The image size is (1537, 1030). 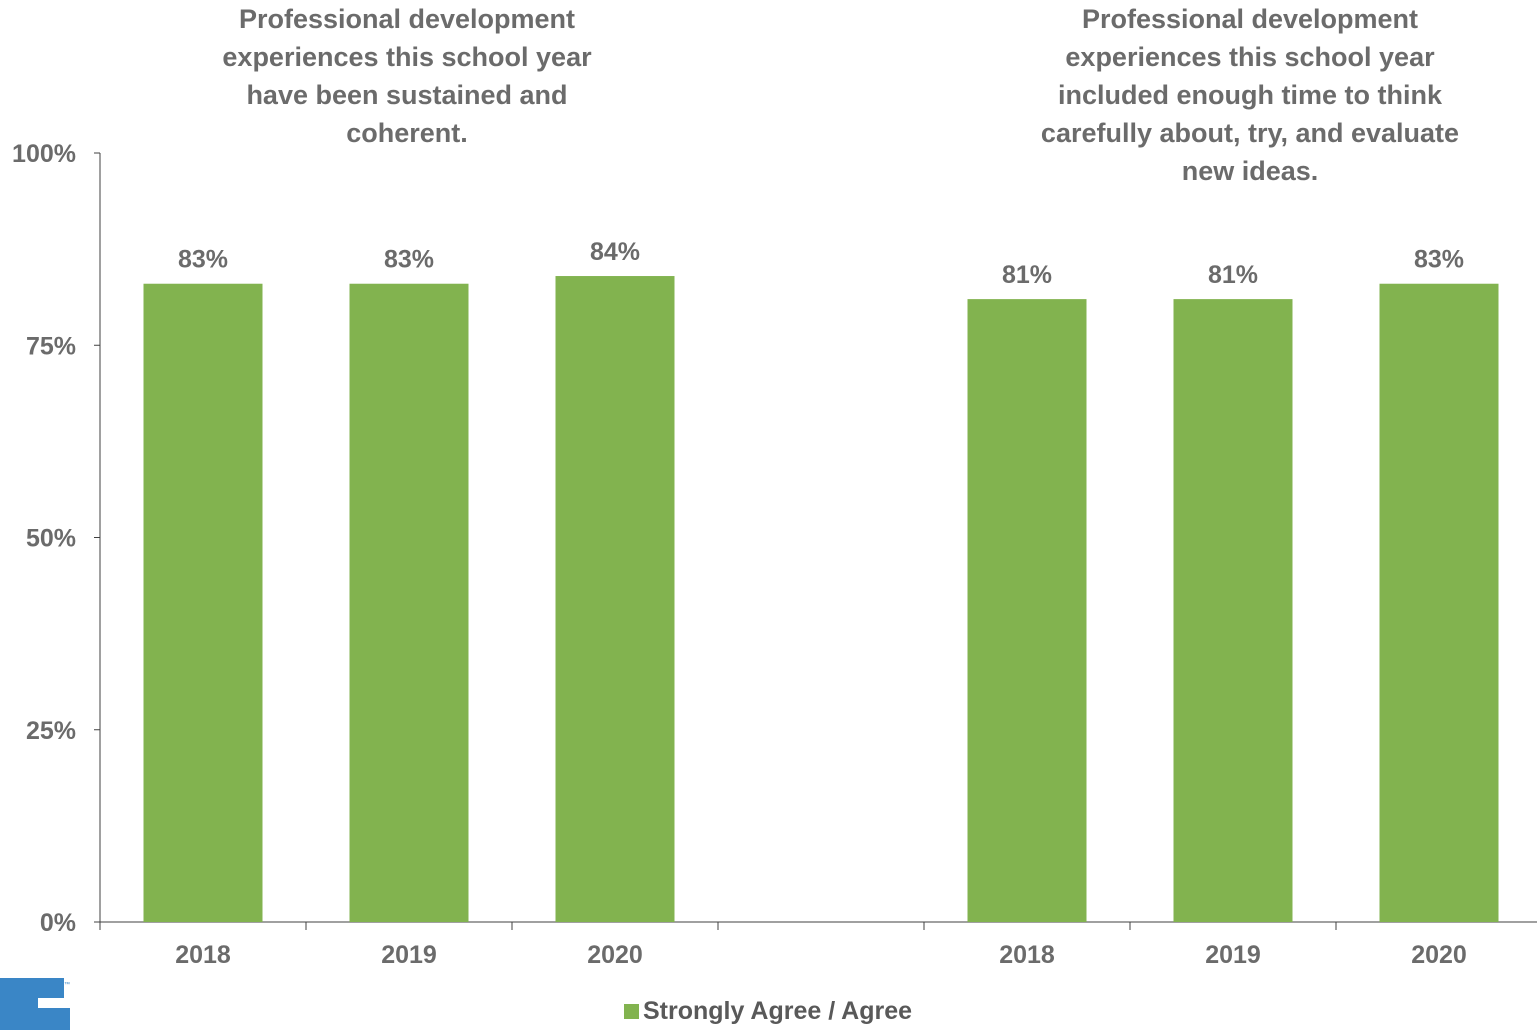 What do you see at coordinates (406, 95) in the screenshot?
I see `panel-title-line: have been sustained and` at bounding box center [406, 95].